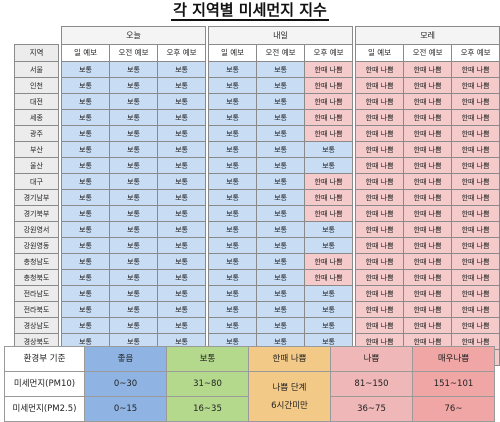 The image size is (500, 422). I want to click on table-row: 서울 보통 보통 보통 보통 보통 한때 나쁨 한때 나쁨 한때 나쁨 한때 나쁨, so click(257, 69).